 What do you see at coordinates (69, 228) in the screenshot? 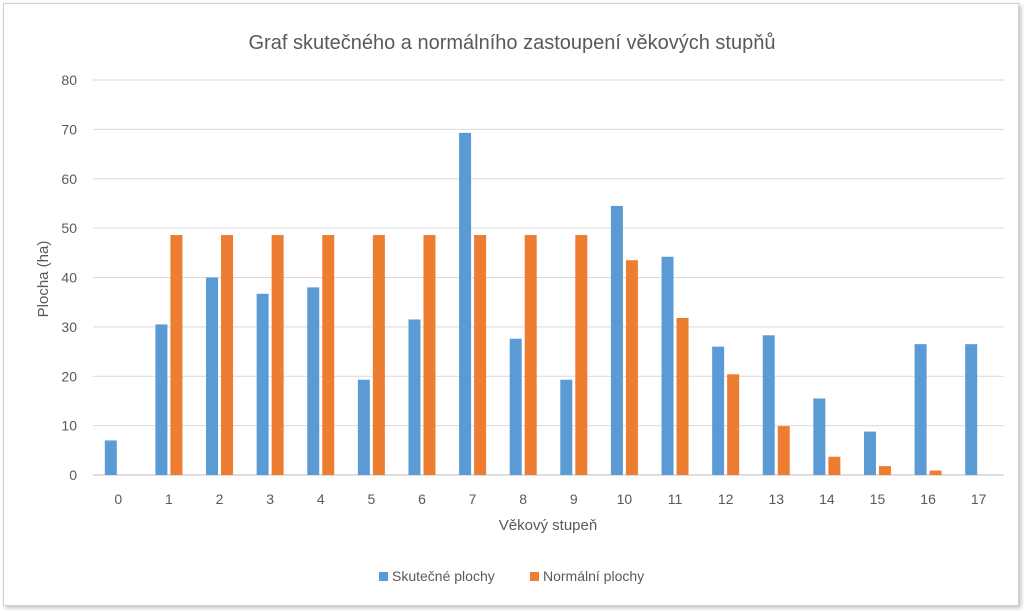
I see `y-tick-label: 50` at bounding box center [69, 228].